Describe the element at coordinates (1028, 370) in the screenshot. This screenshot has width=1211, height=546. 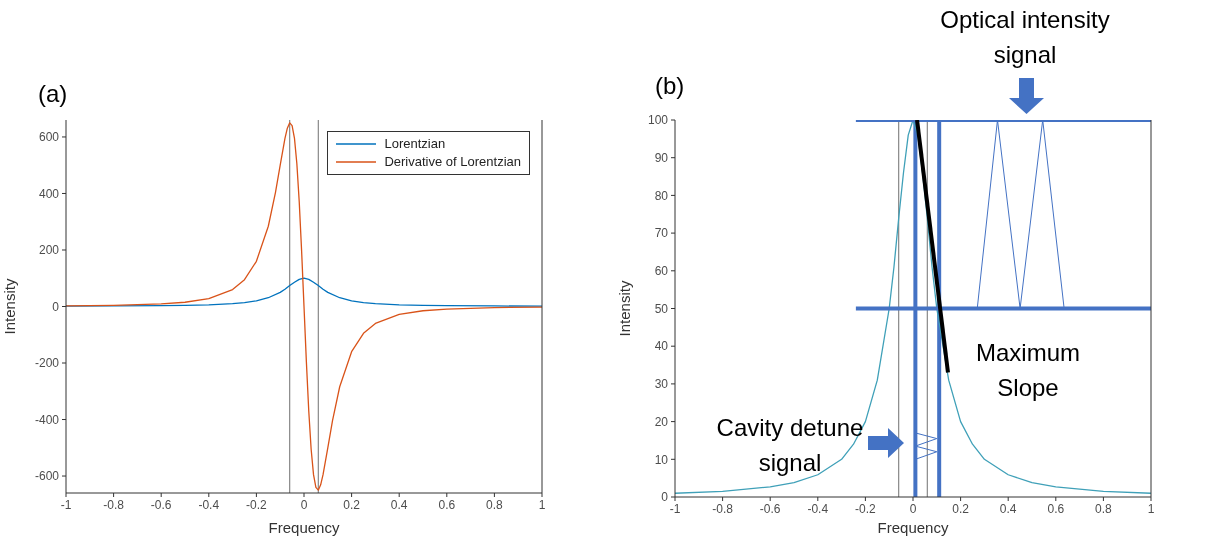
I see `annotation: Maximum Slope` at that location.